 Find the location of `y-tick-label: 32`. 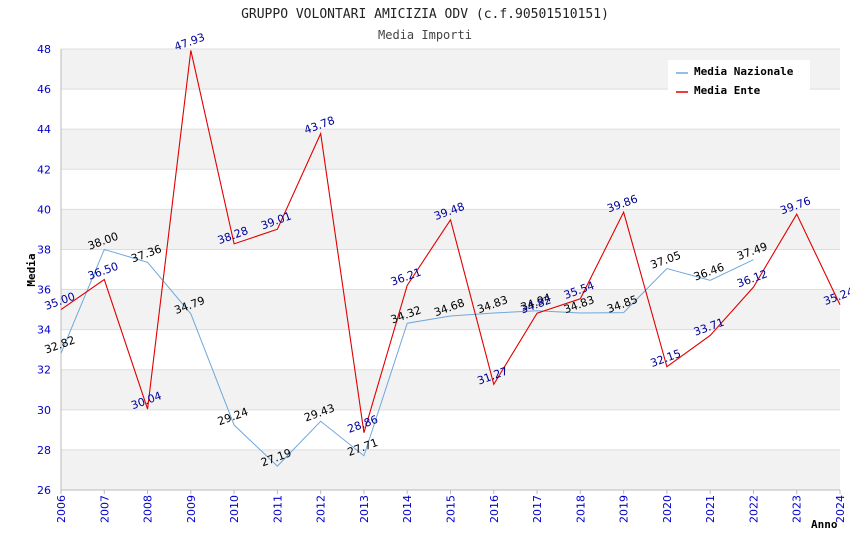

y-tick-label: 32 is located at coordinates (44, 370).